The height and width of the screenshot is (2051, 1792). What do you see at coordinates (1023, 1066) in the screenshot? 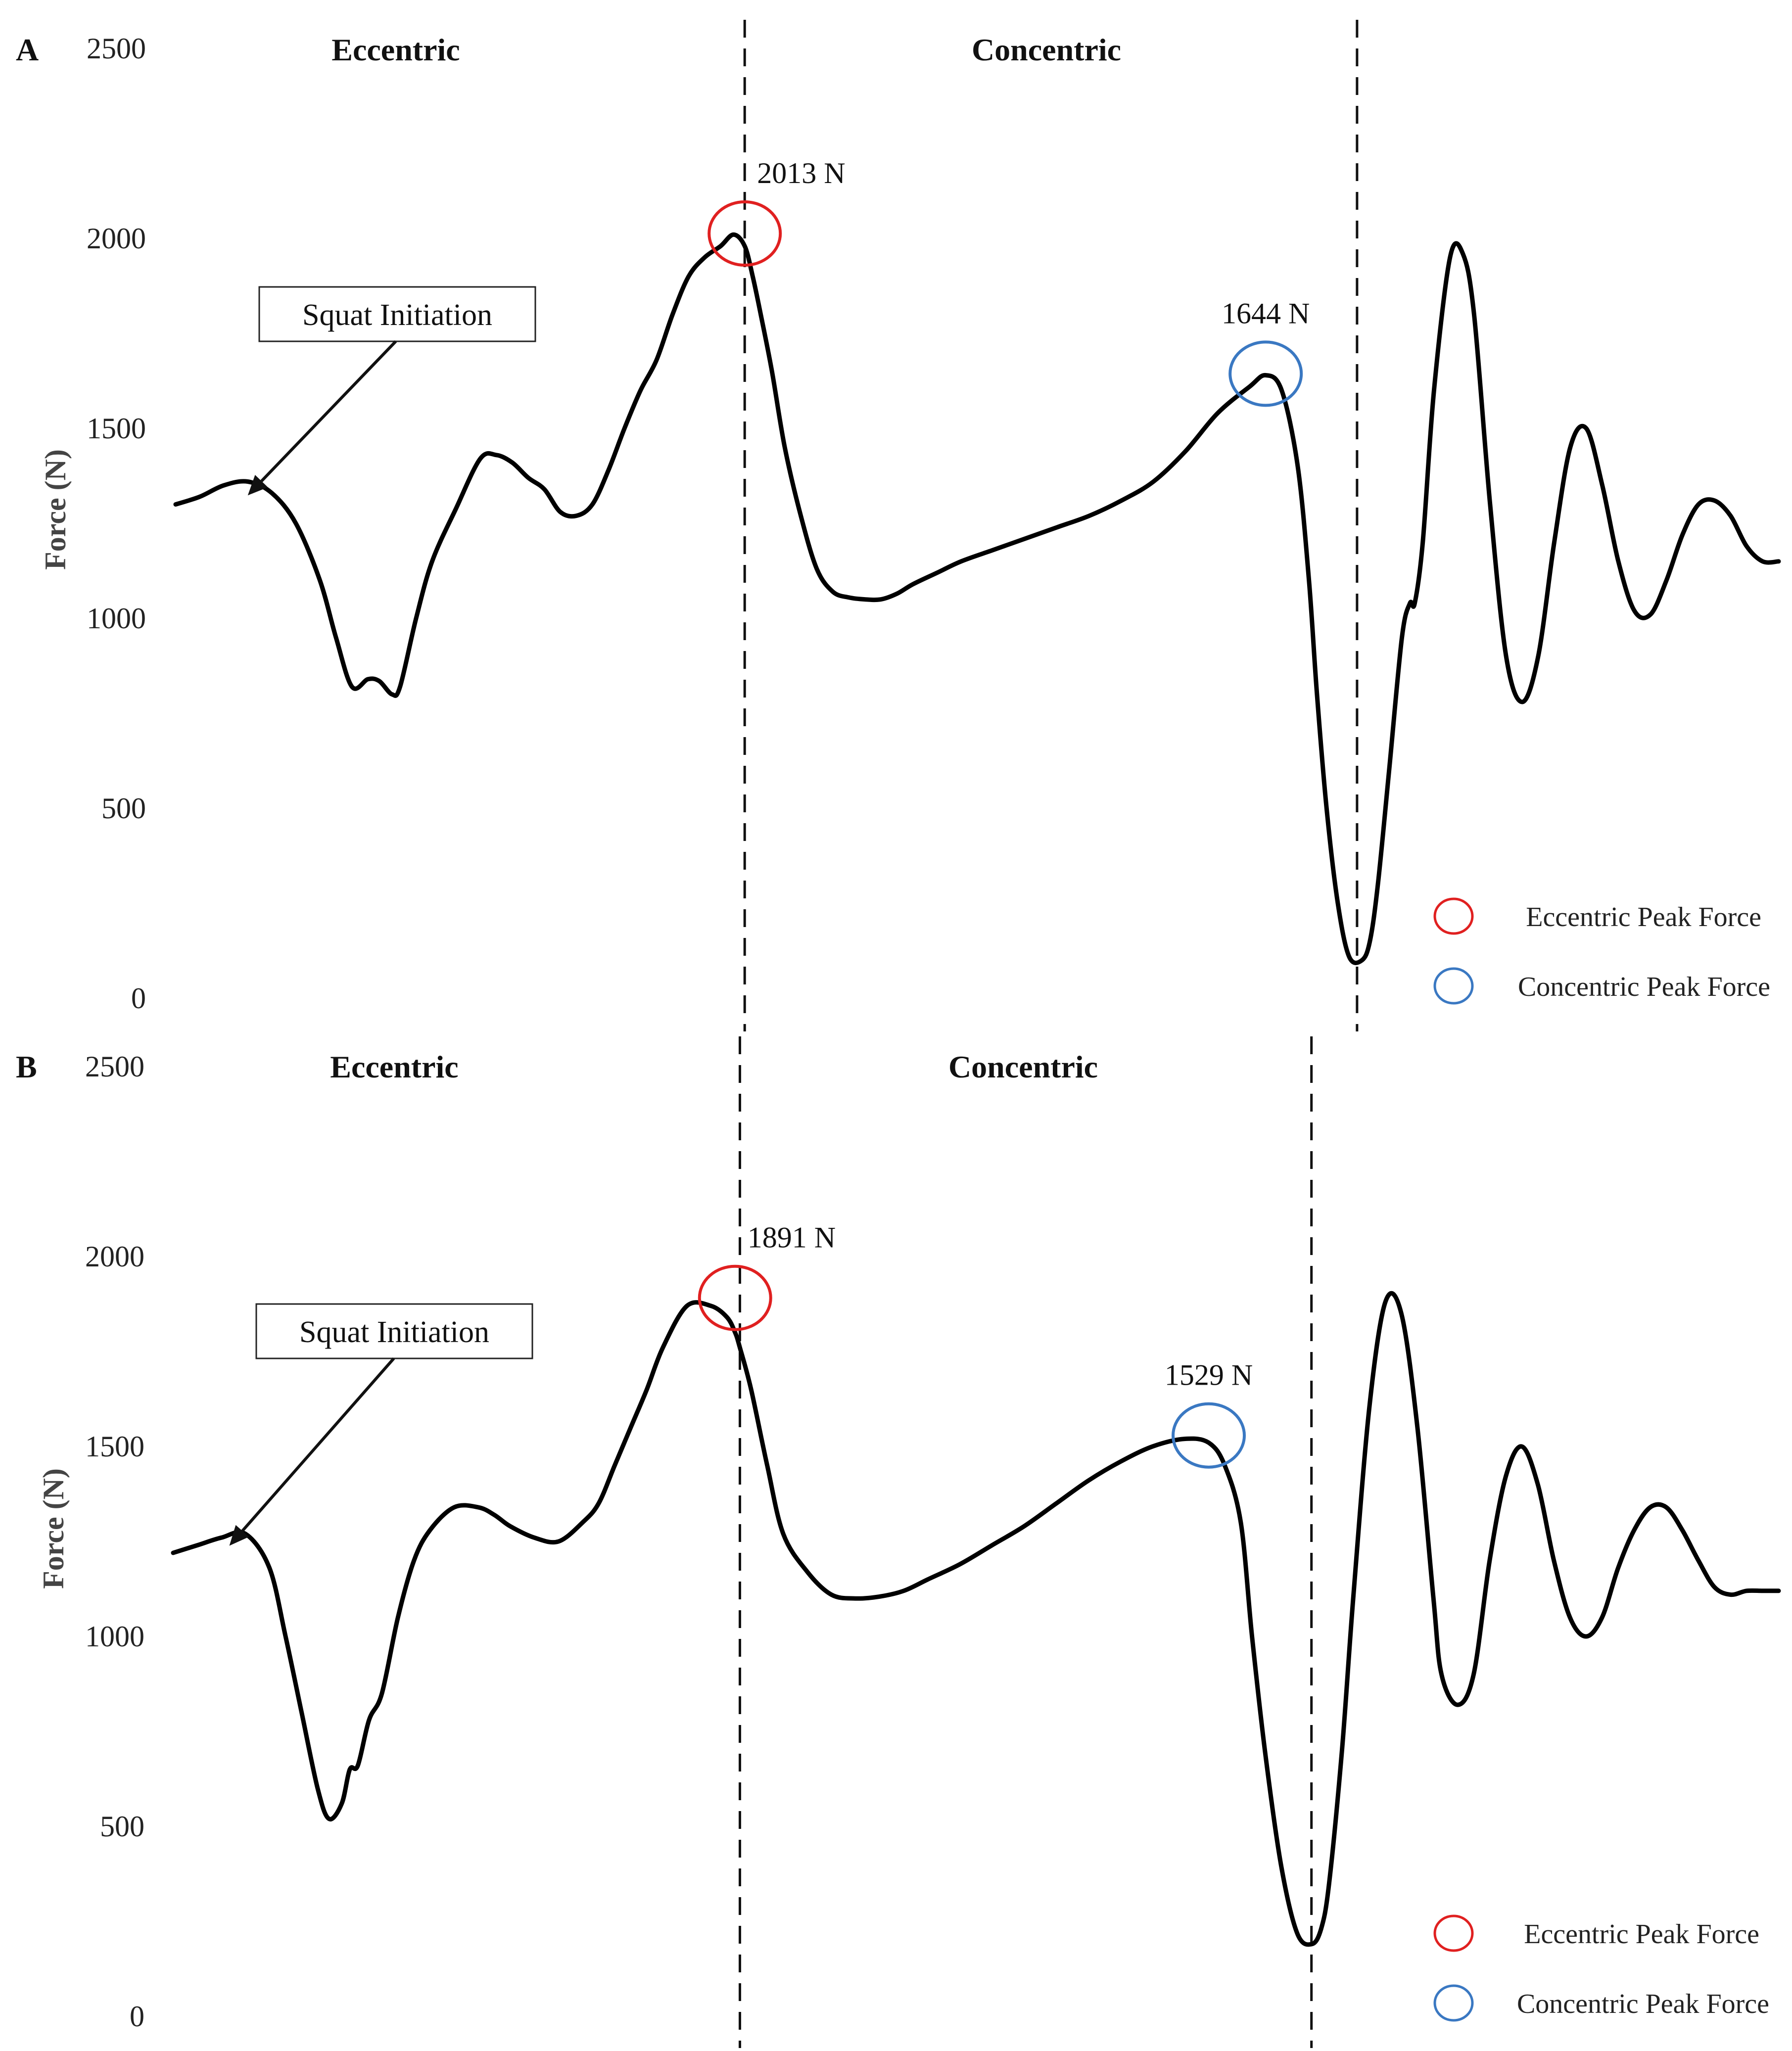
I see `phase-label-concentric-b: Concentric` at bounding box center [1023, 1066].